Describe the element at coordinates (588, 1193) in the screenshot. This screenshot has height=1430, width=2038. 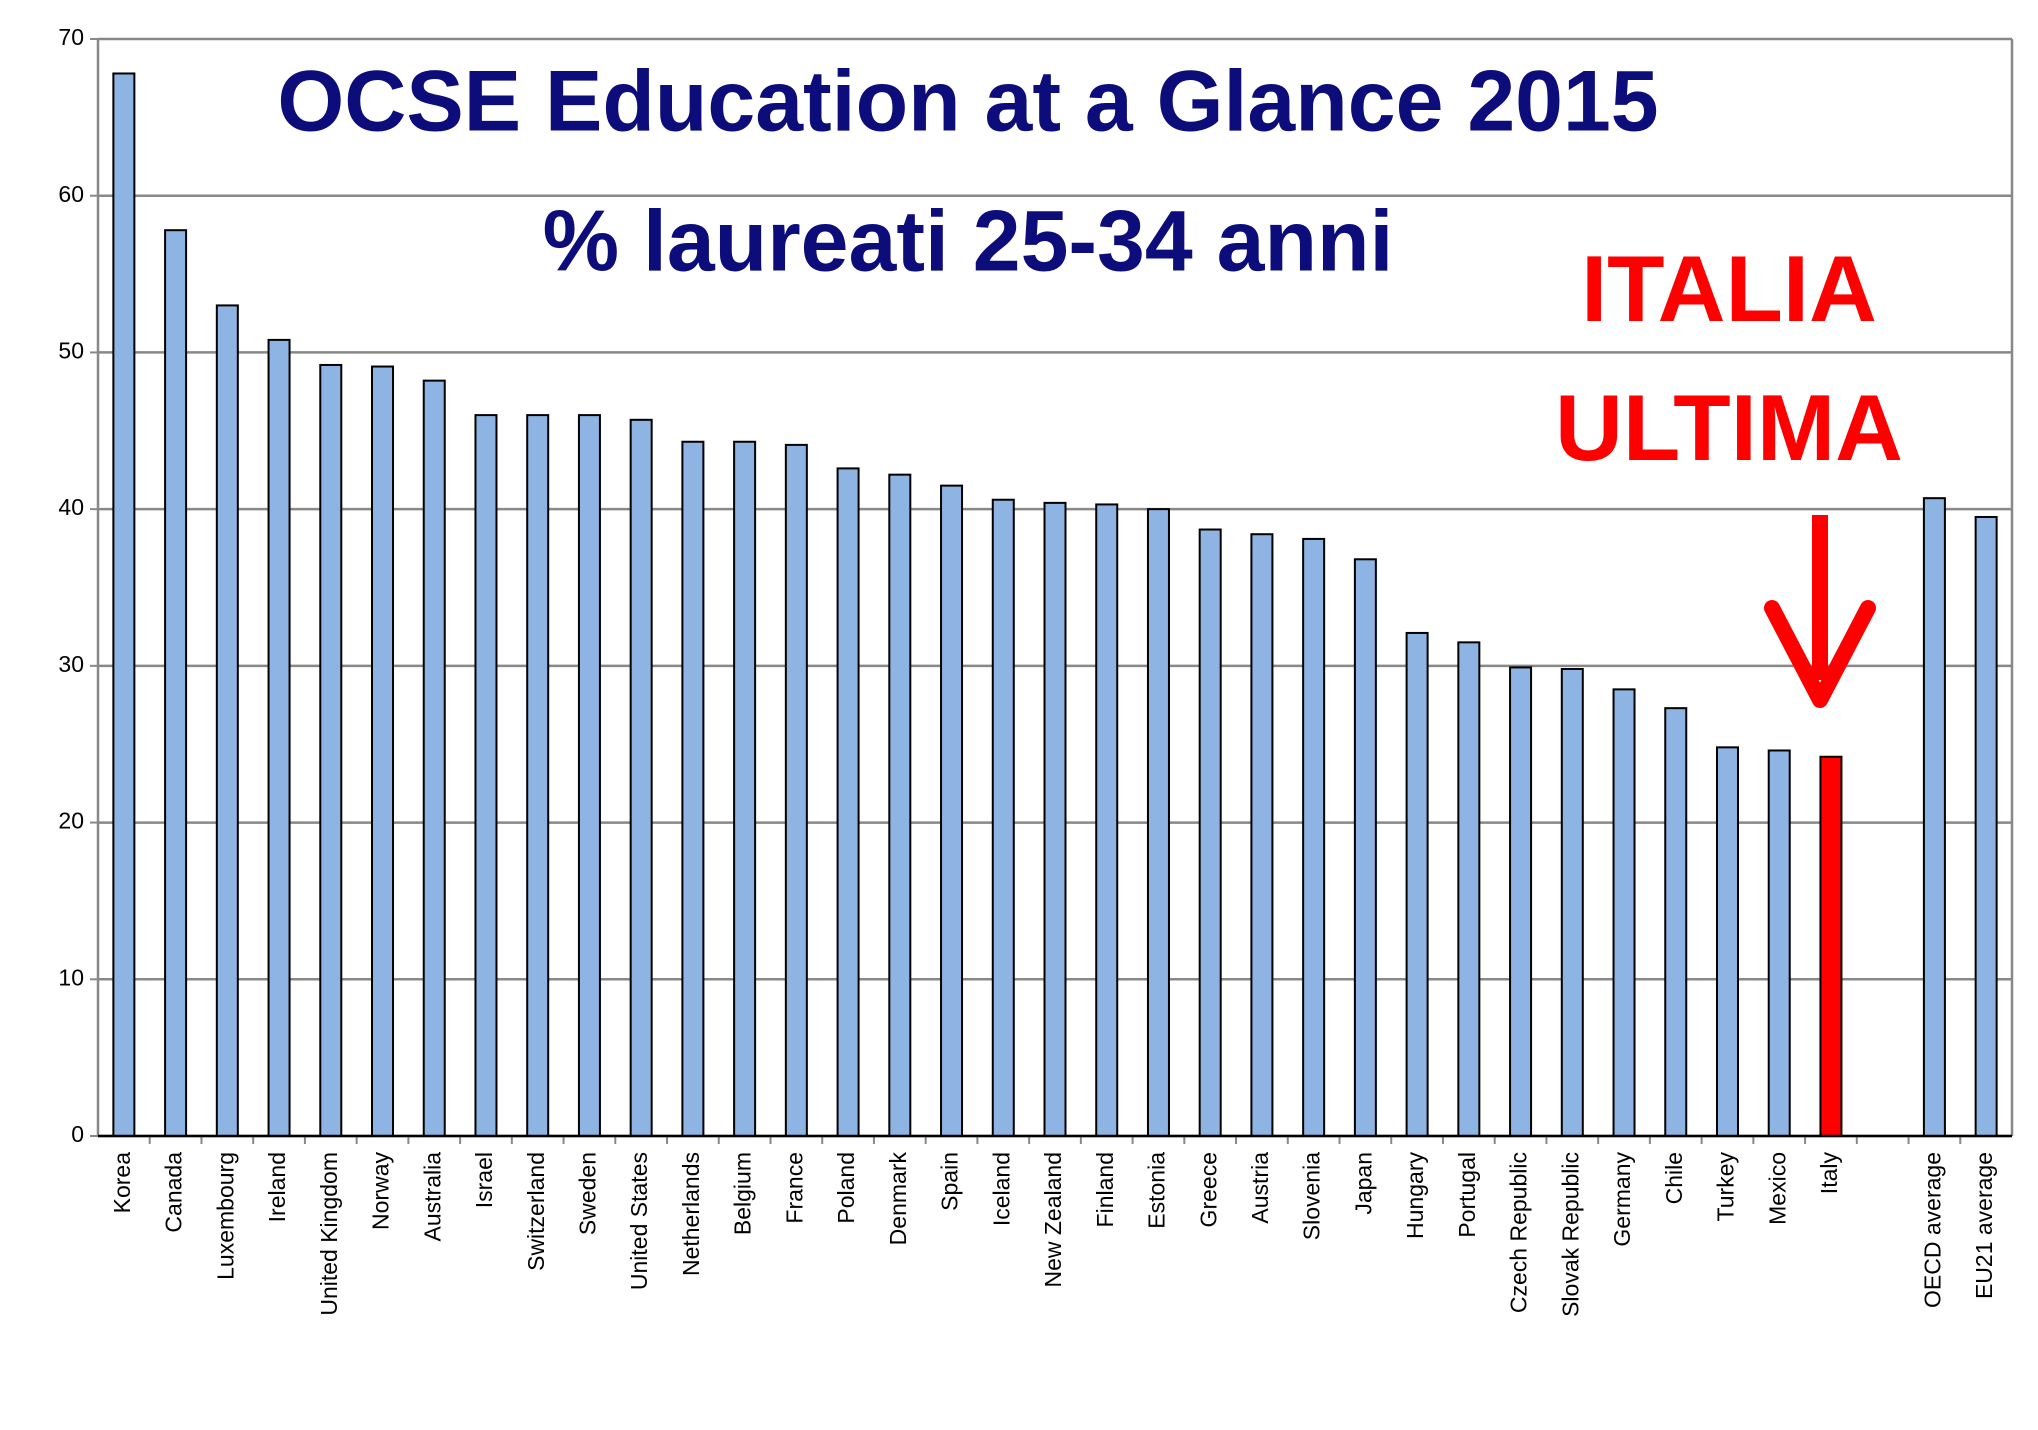
I see `x-tick-label: Sweden` at that location.